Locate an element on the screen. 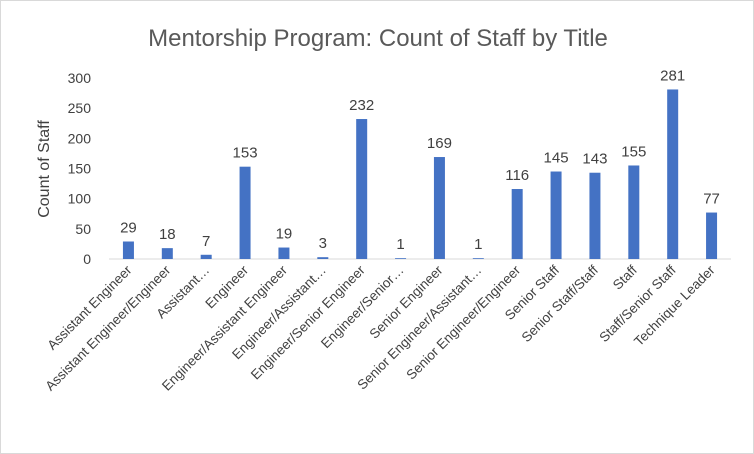  data-label: 143 is located at coordinates (594, 159).